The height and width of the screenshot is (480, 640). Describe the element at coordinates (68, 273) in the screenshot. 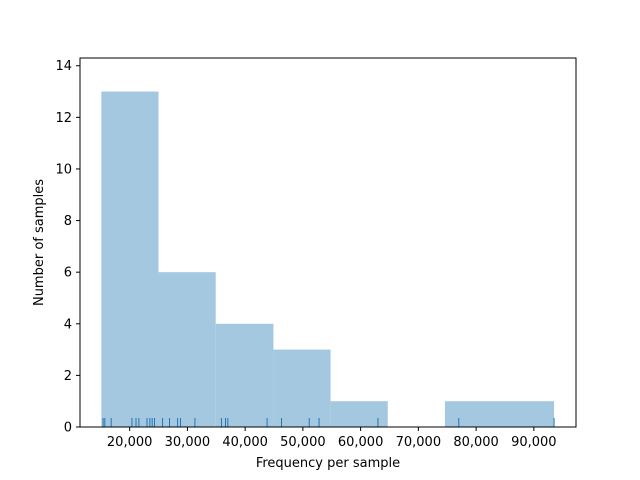

I see `y-tick-label-3: 6` at that location.